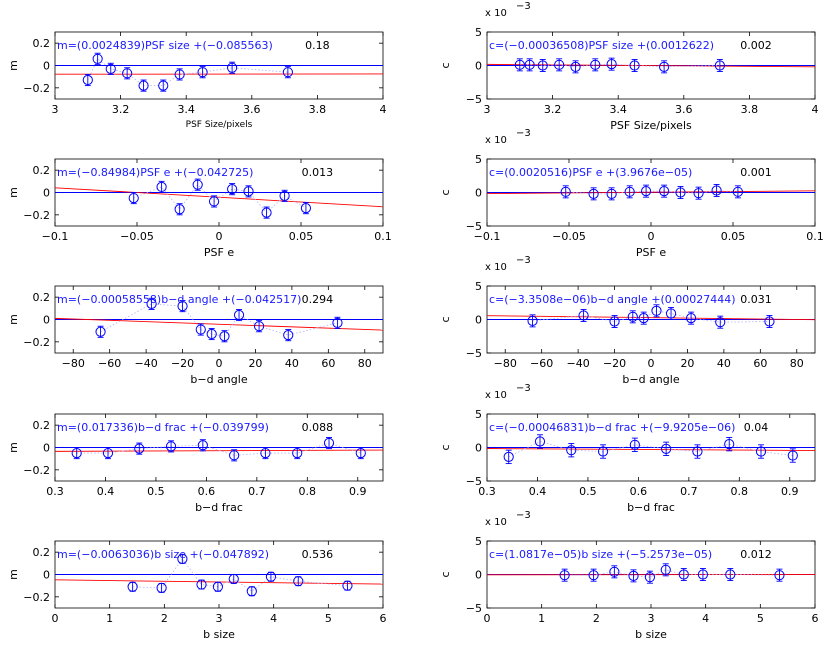  What do you see at coordinates (523, 6) in the screenshot?
I see `exponent-power: −3` at bounding box center [523, 6].